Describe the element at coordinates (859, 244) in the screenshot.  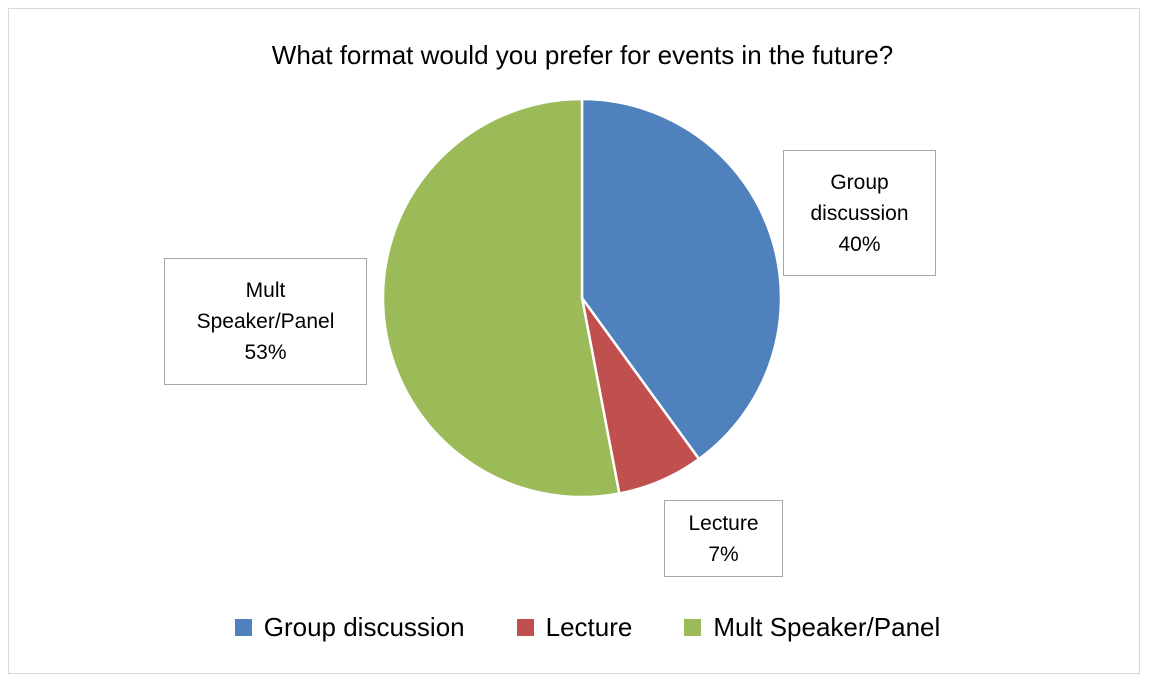
I see `data-label-value: 40%` at that location.